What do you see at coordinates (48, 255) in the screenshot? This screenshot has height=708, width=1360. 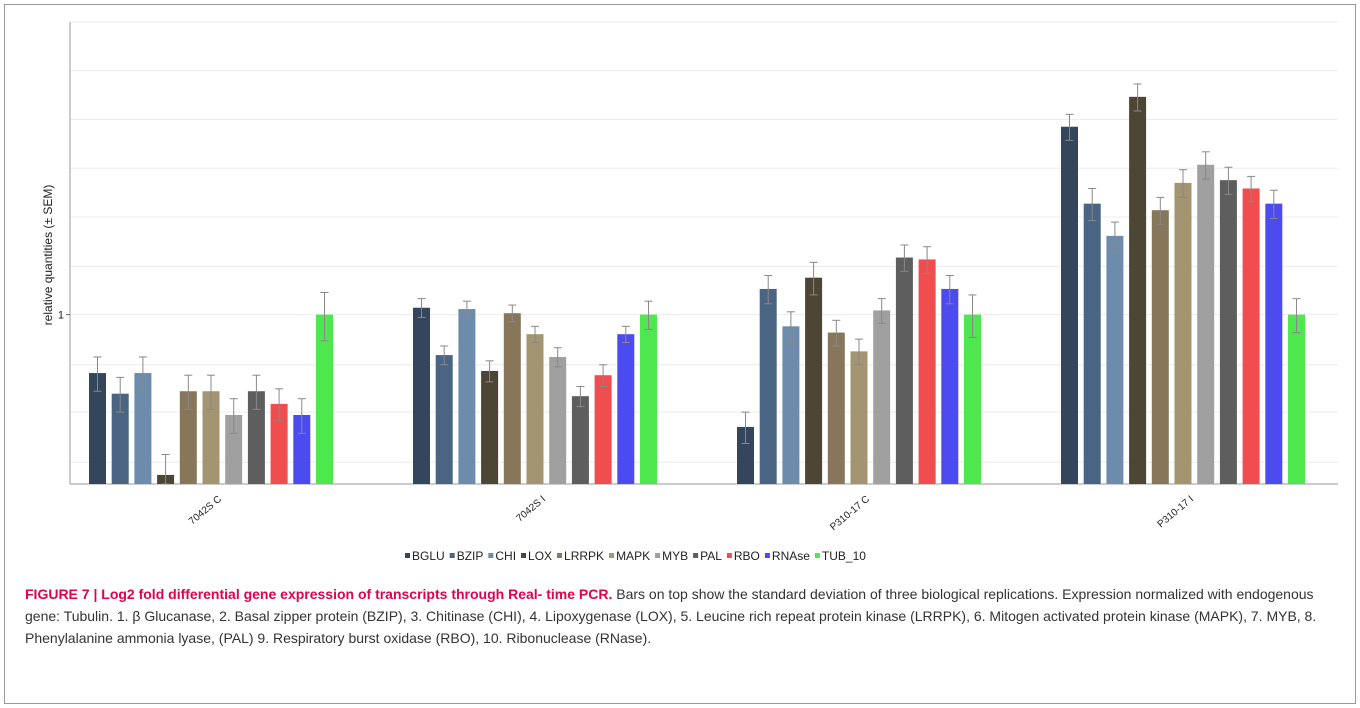 I see `y-axis-label: relative quantities (± SEM)` at bounding box center [48, 255].